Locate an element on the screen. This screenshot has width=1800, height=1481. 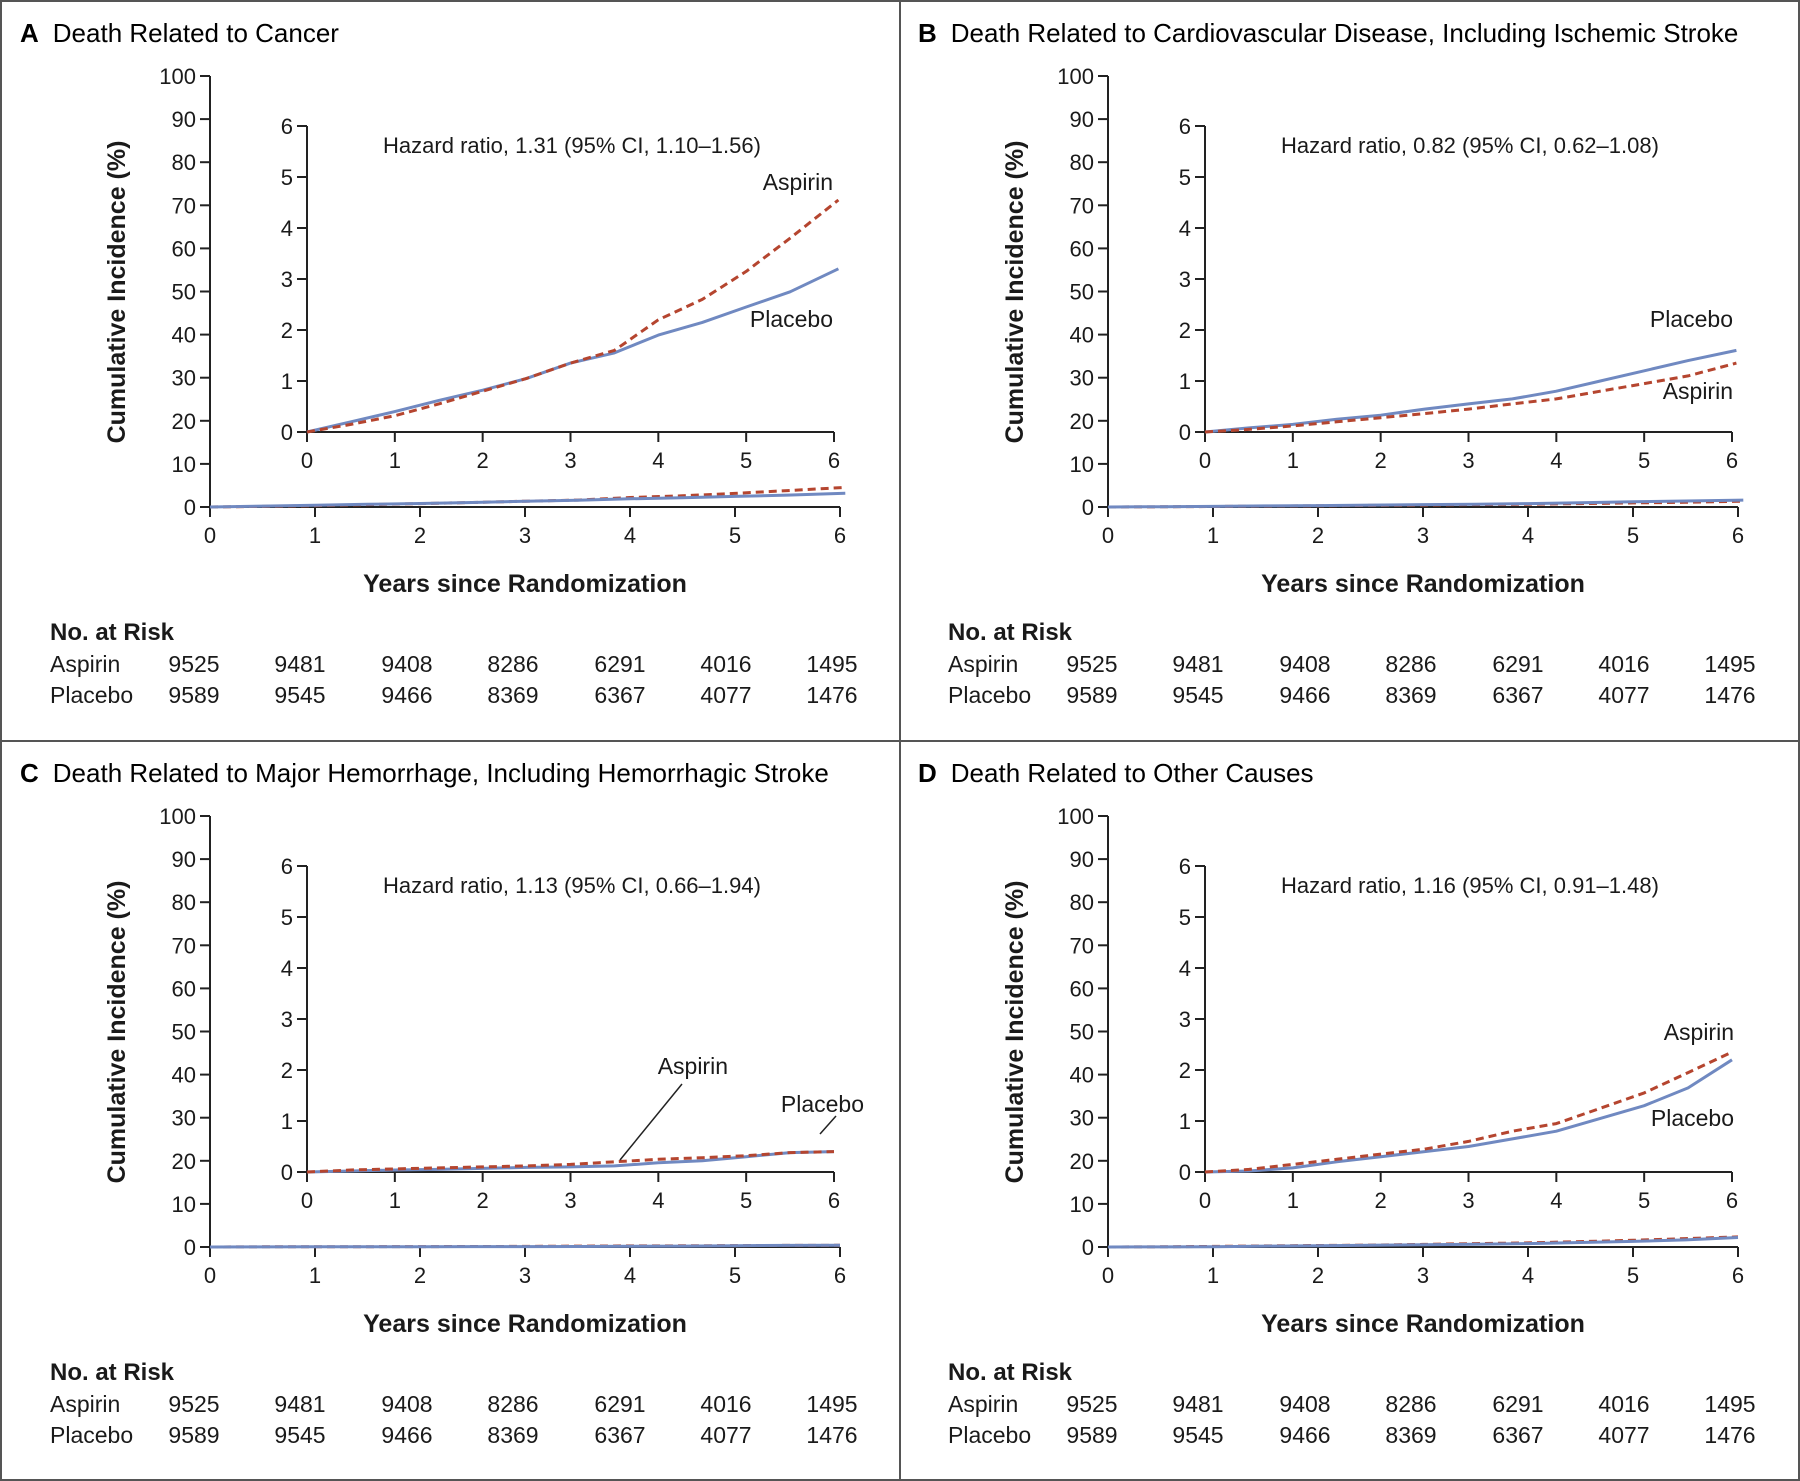
inset-x-tick-label: 2 is located at coordinates (1381, 1200).